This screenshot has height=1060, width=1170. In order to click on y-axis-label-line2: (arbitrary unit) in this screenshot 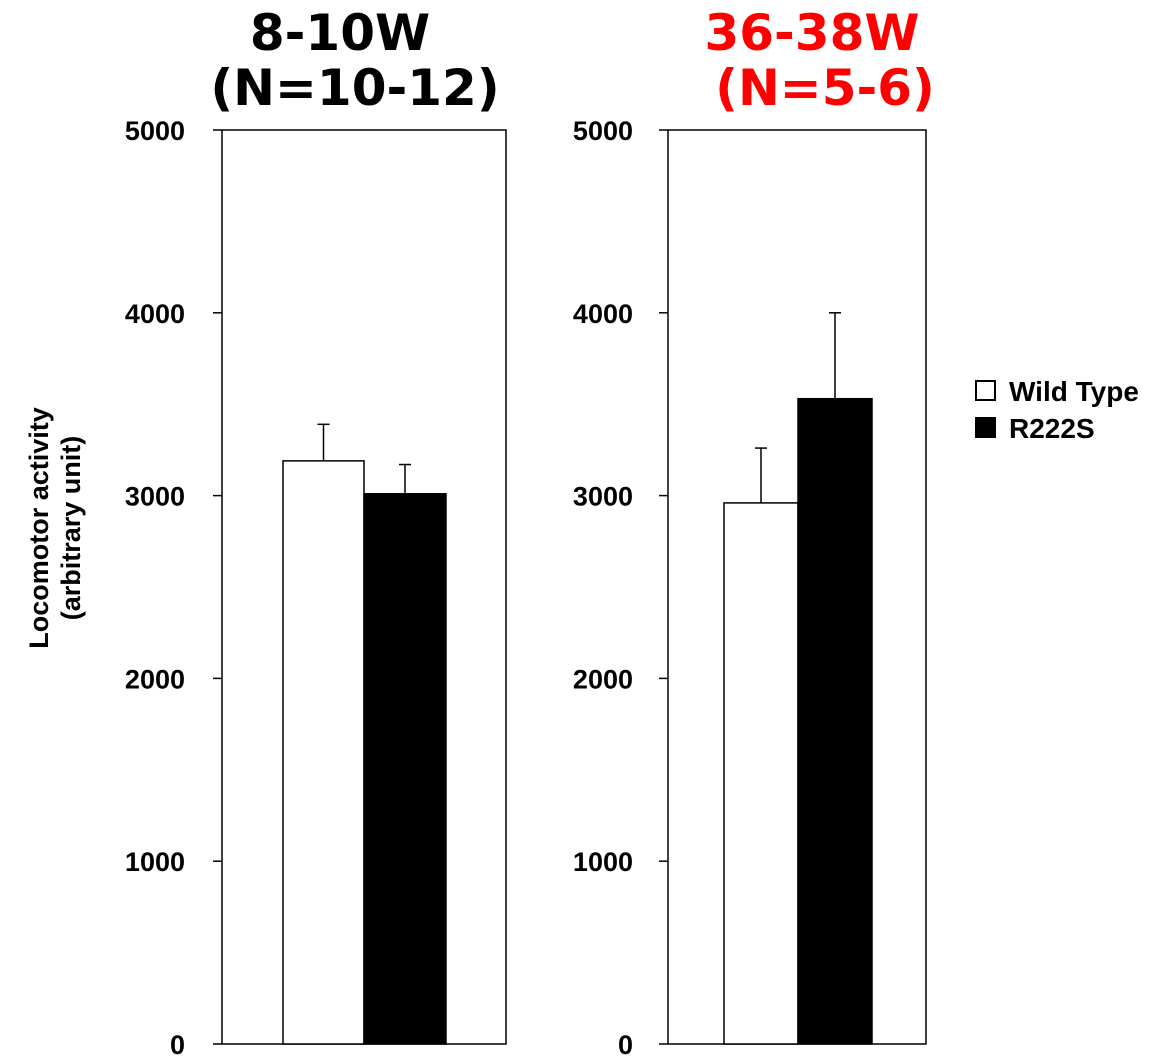, I will do `click(71, 528)`.